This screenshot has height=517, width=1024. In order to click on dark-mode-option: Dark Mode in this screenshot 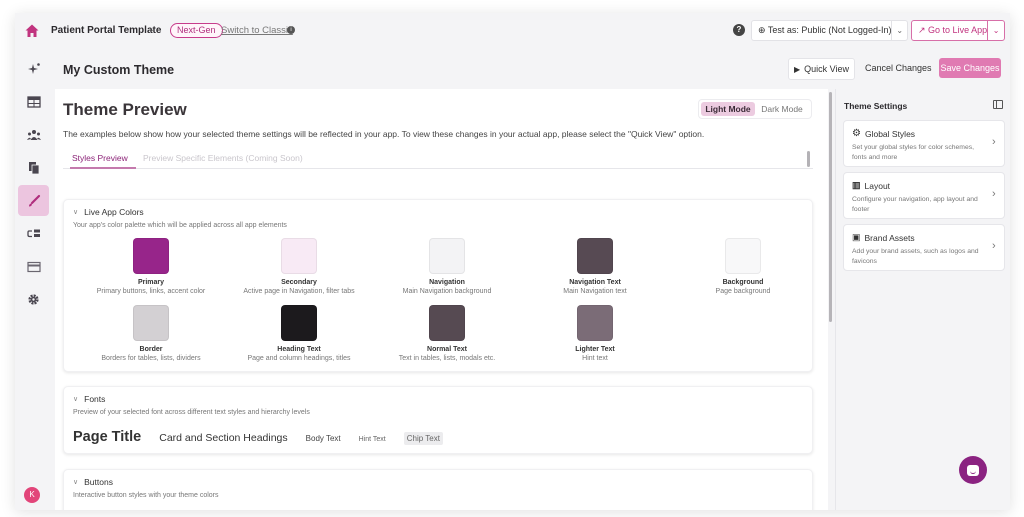, I will do `click(782, 109)`.